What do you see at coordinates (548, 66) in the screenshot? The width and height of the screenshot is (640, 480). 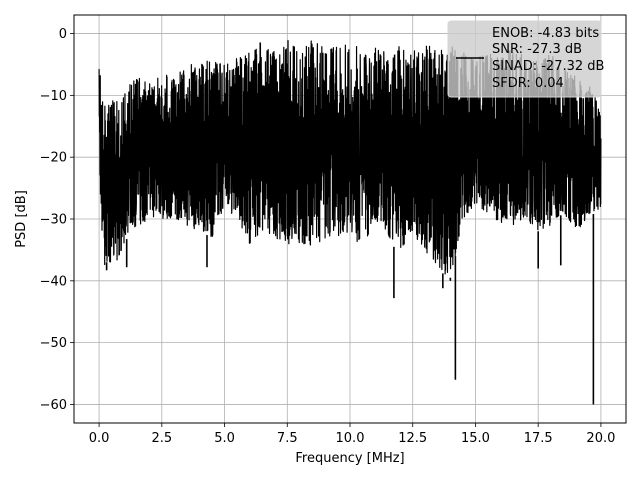 I see `legend-entry-sinad: SINAD: -27.32 dB` at bounding box center [548, 66].